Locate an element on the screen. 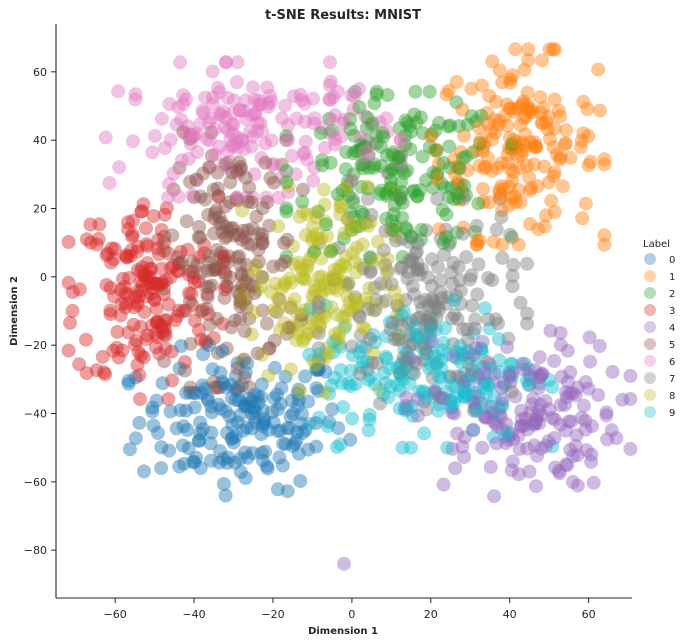  y-tick-label: −80 is located at coordinates (35, 550).